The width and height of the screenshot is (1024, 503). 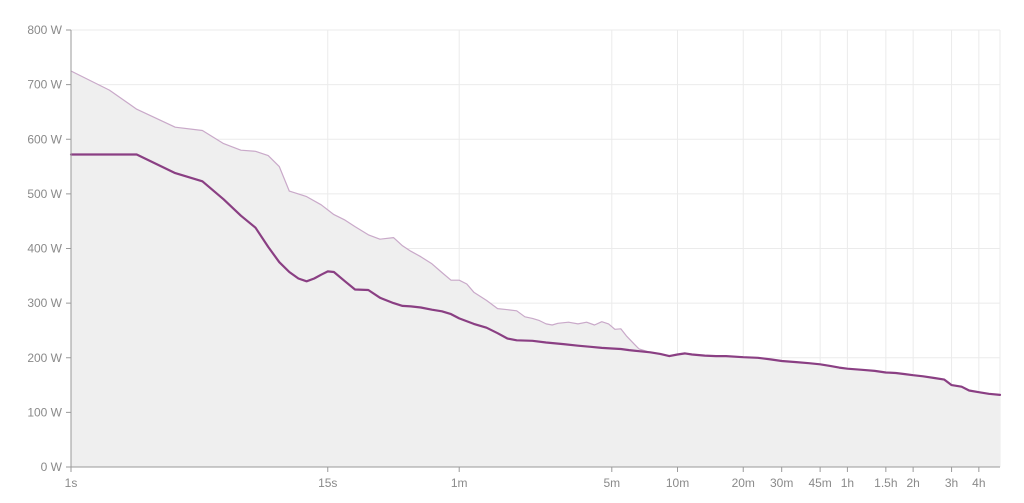 I want to click on x-tick-label: 2h, so click(x=912, y=483).